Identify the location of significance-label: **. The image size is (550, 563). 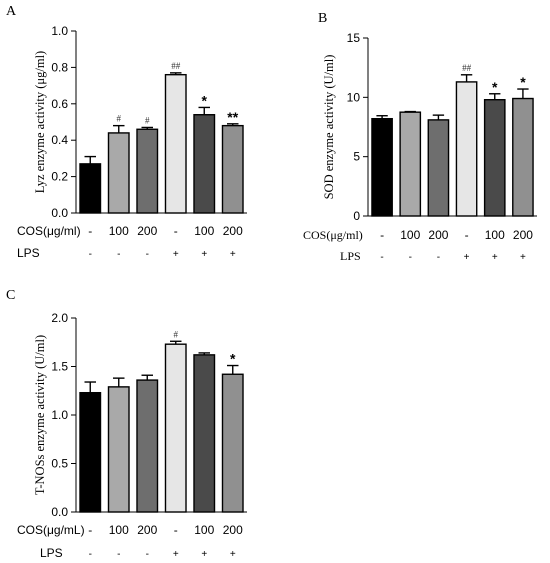
(232, 117).